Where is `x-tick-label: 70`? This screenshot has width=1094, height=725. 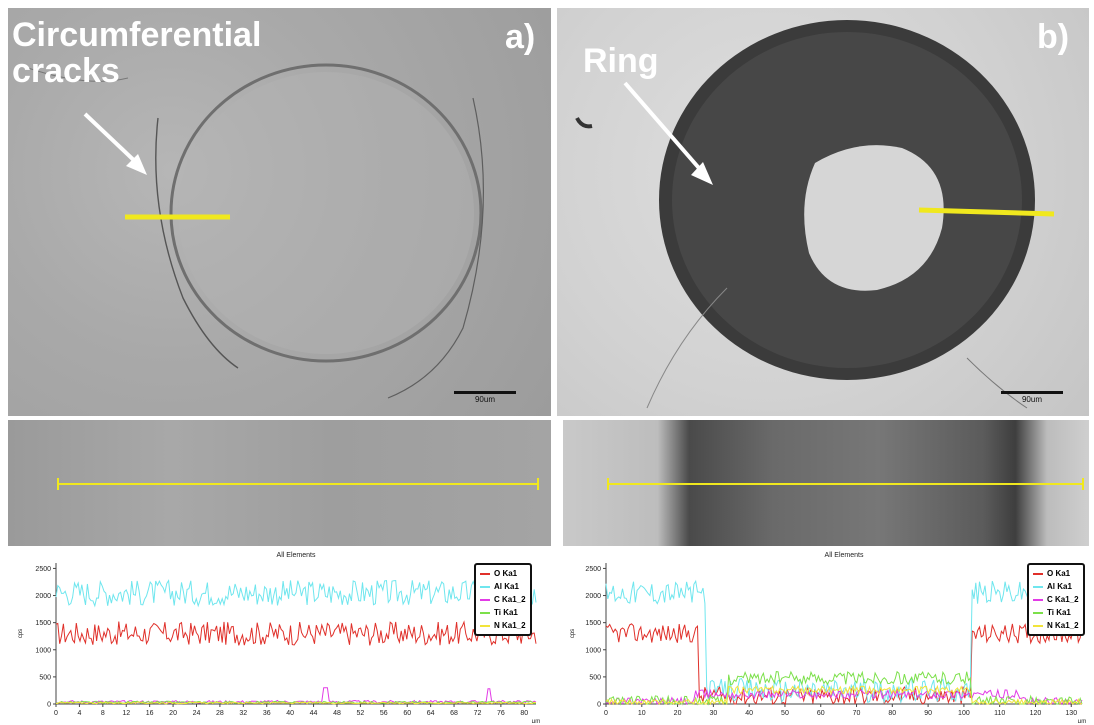 x-tick-label: 70 is located at coordinates (857, 713).